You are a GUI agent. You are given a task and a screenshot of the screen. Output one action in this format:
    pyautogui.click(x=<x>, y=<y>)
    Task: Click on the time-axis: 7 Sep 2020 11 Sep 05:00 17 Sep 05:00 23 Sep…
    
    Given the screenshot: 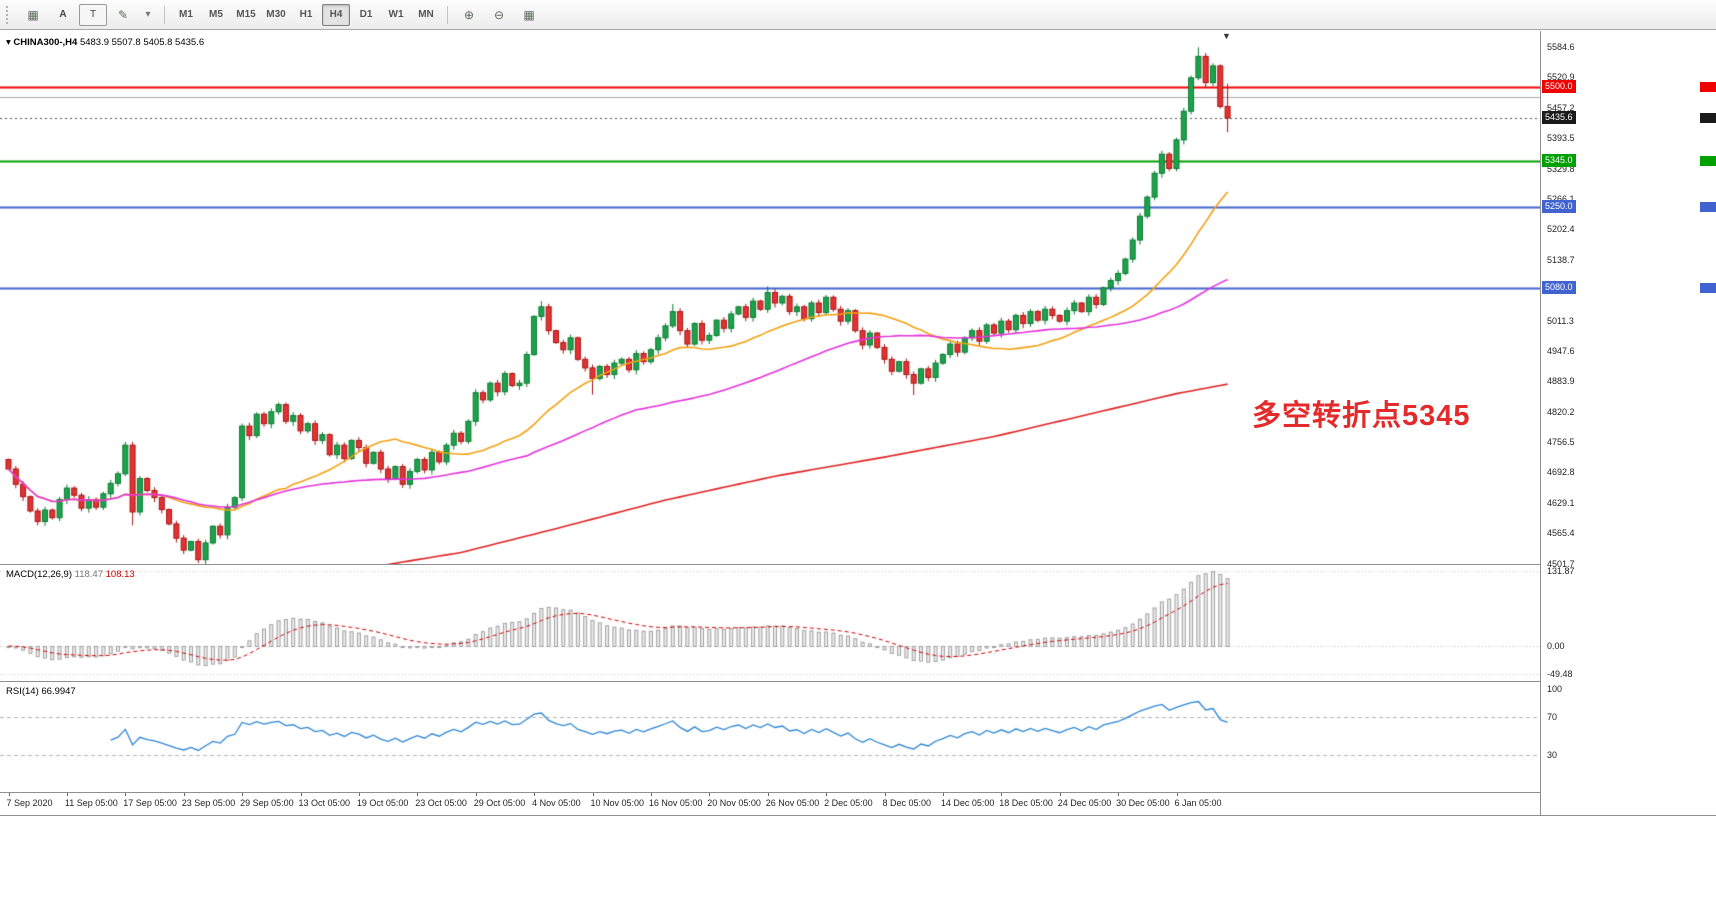 What is the action you would take?
    pyautogui.click(x=770, y=804)
    